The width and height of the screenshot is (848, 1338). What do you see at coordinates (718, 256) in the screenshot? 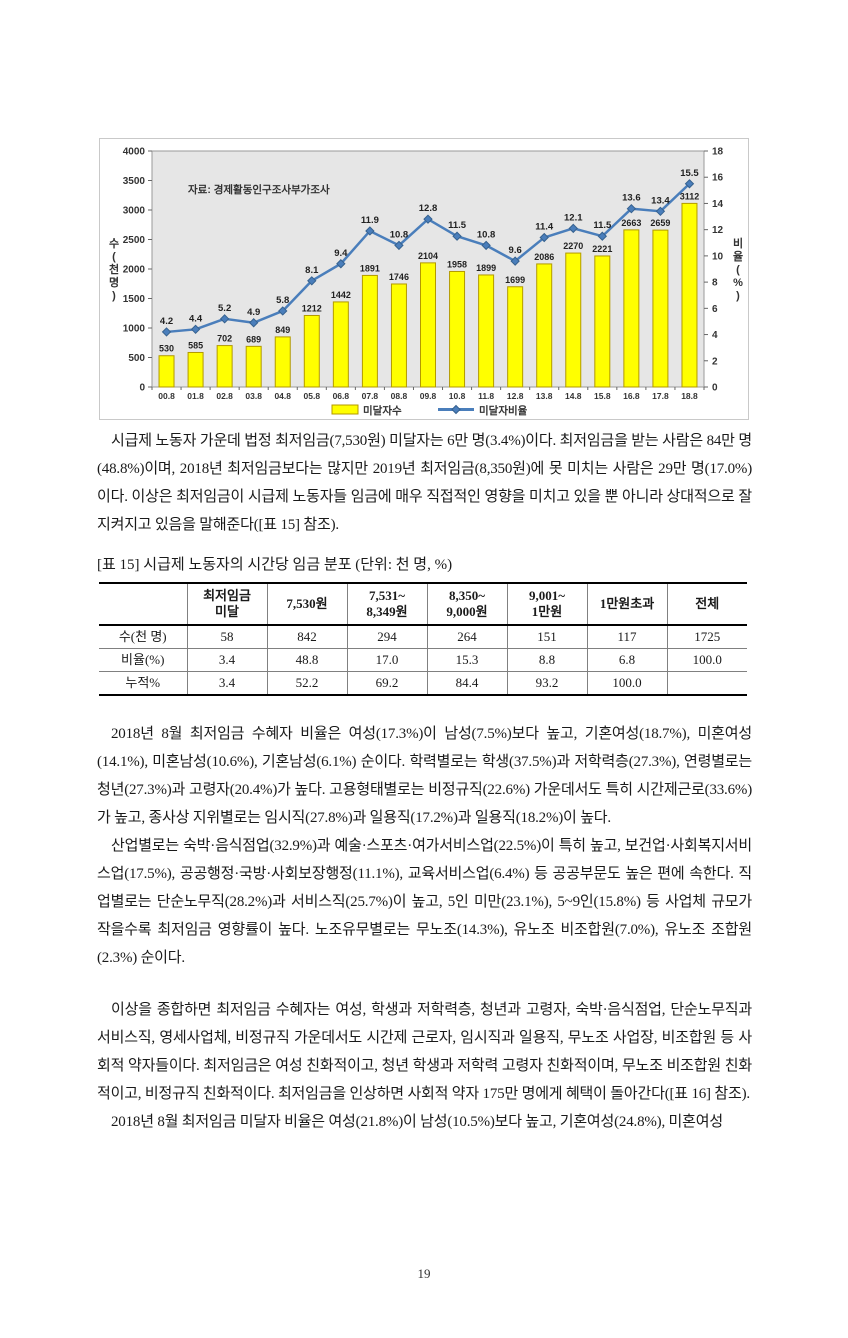
I see `right-axis-tick-label: 10` at bounding box center [718, 256].